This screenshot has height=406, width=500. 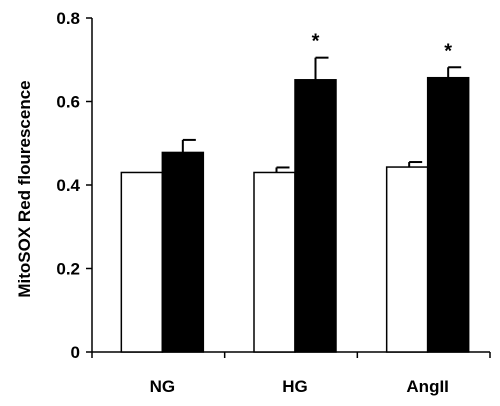 What do you see at coordinates (68, 102) in the screenshot?
I see `y-tick-label: 0.6` at bounding box center [68, 102].